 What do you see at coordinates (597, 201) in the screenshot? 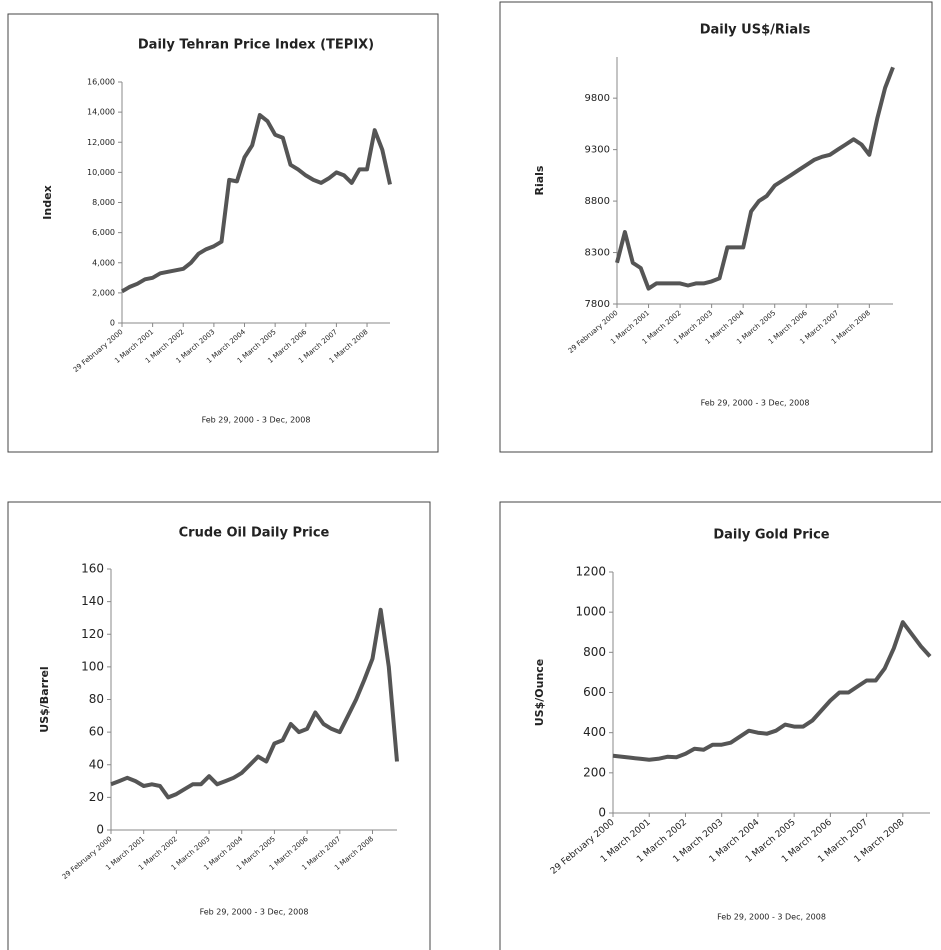
I see `y-tick-label: 8800` at bounding box center [597, 201].